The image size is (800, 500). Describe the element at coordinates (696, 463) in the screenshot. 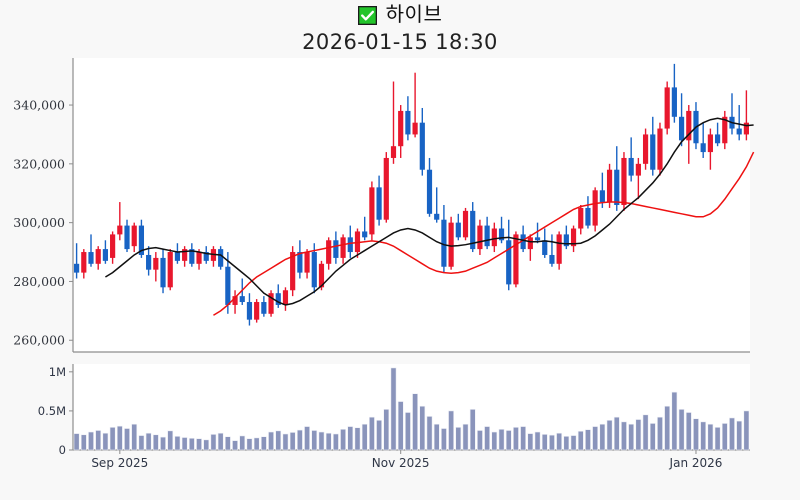

I see `x-tick-label: Jan 2026` at that location.